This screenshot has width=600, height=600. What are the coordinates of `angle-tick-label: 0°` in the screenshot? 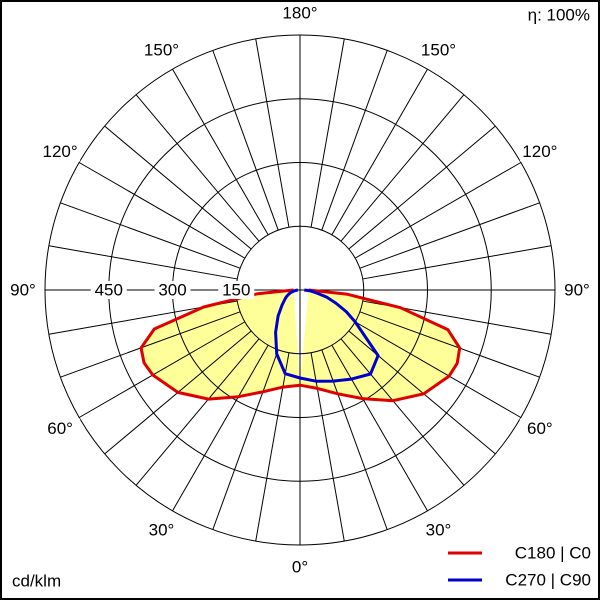 It's located at (300, 566).